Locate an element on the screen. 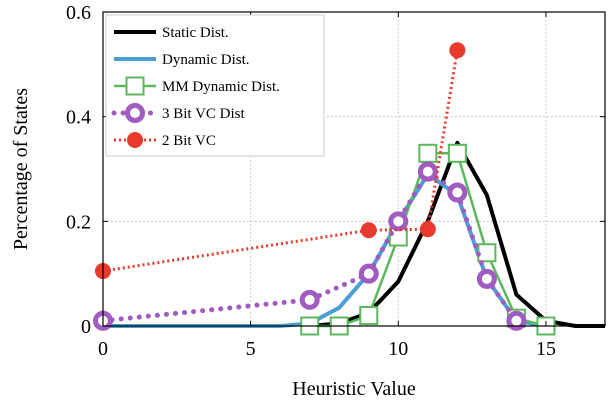  legend-label: 3 Bit VC Dist is located at coordinates (203, 114).